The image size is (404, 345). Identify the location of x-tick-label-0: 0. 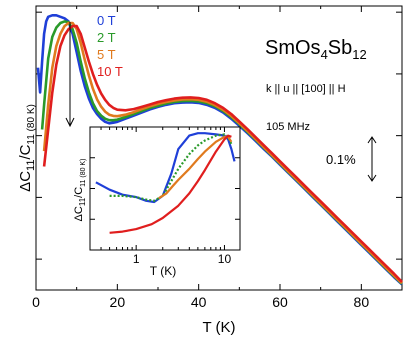
(36, 302).